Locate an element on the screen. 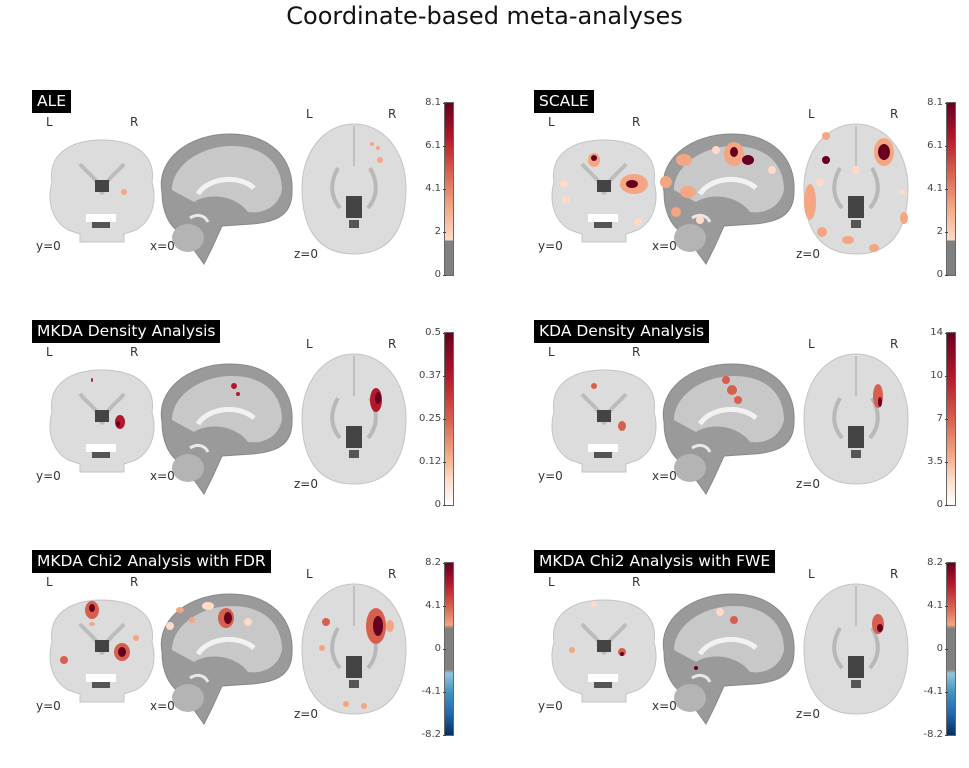 The image size is (969, 768). colorbar-tick-label: 14 is located at coordinates (934, 333).